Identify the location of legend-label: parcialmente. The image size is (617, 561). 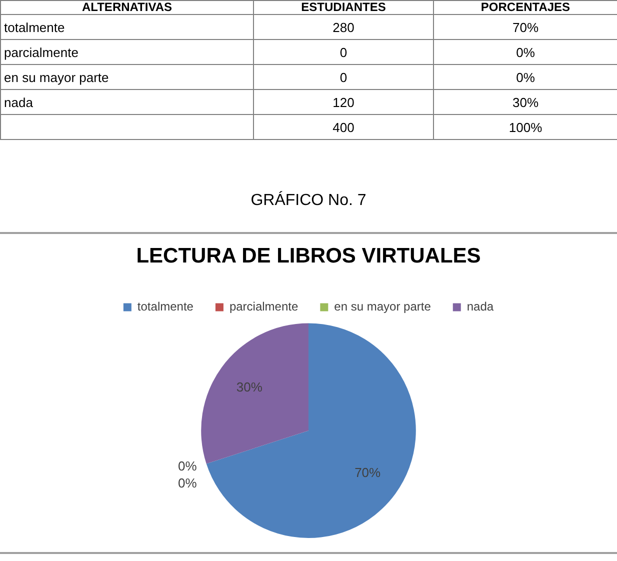
(263, 307).